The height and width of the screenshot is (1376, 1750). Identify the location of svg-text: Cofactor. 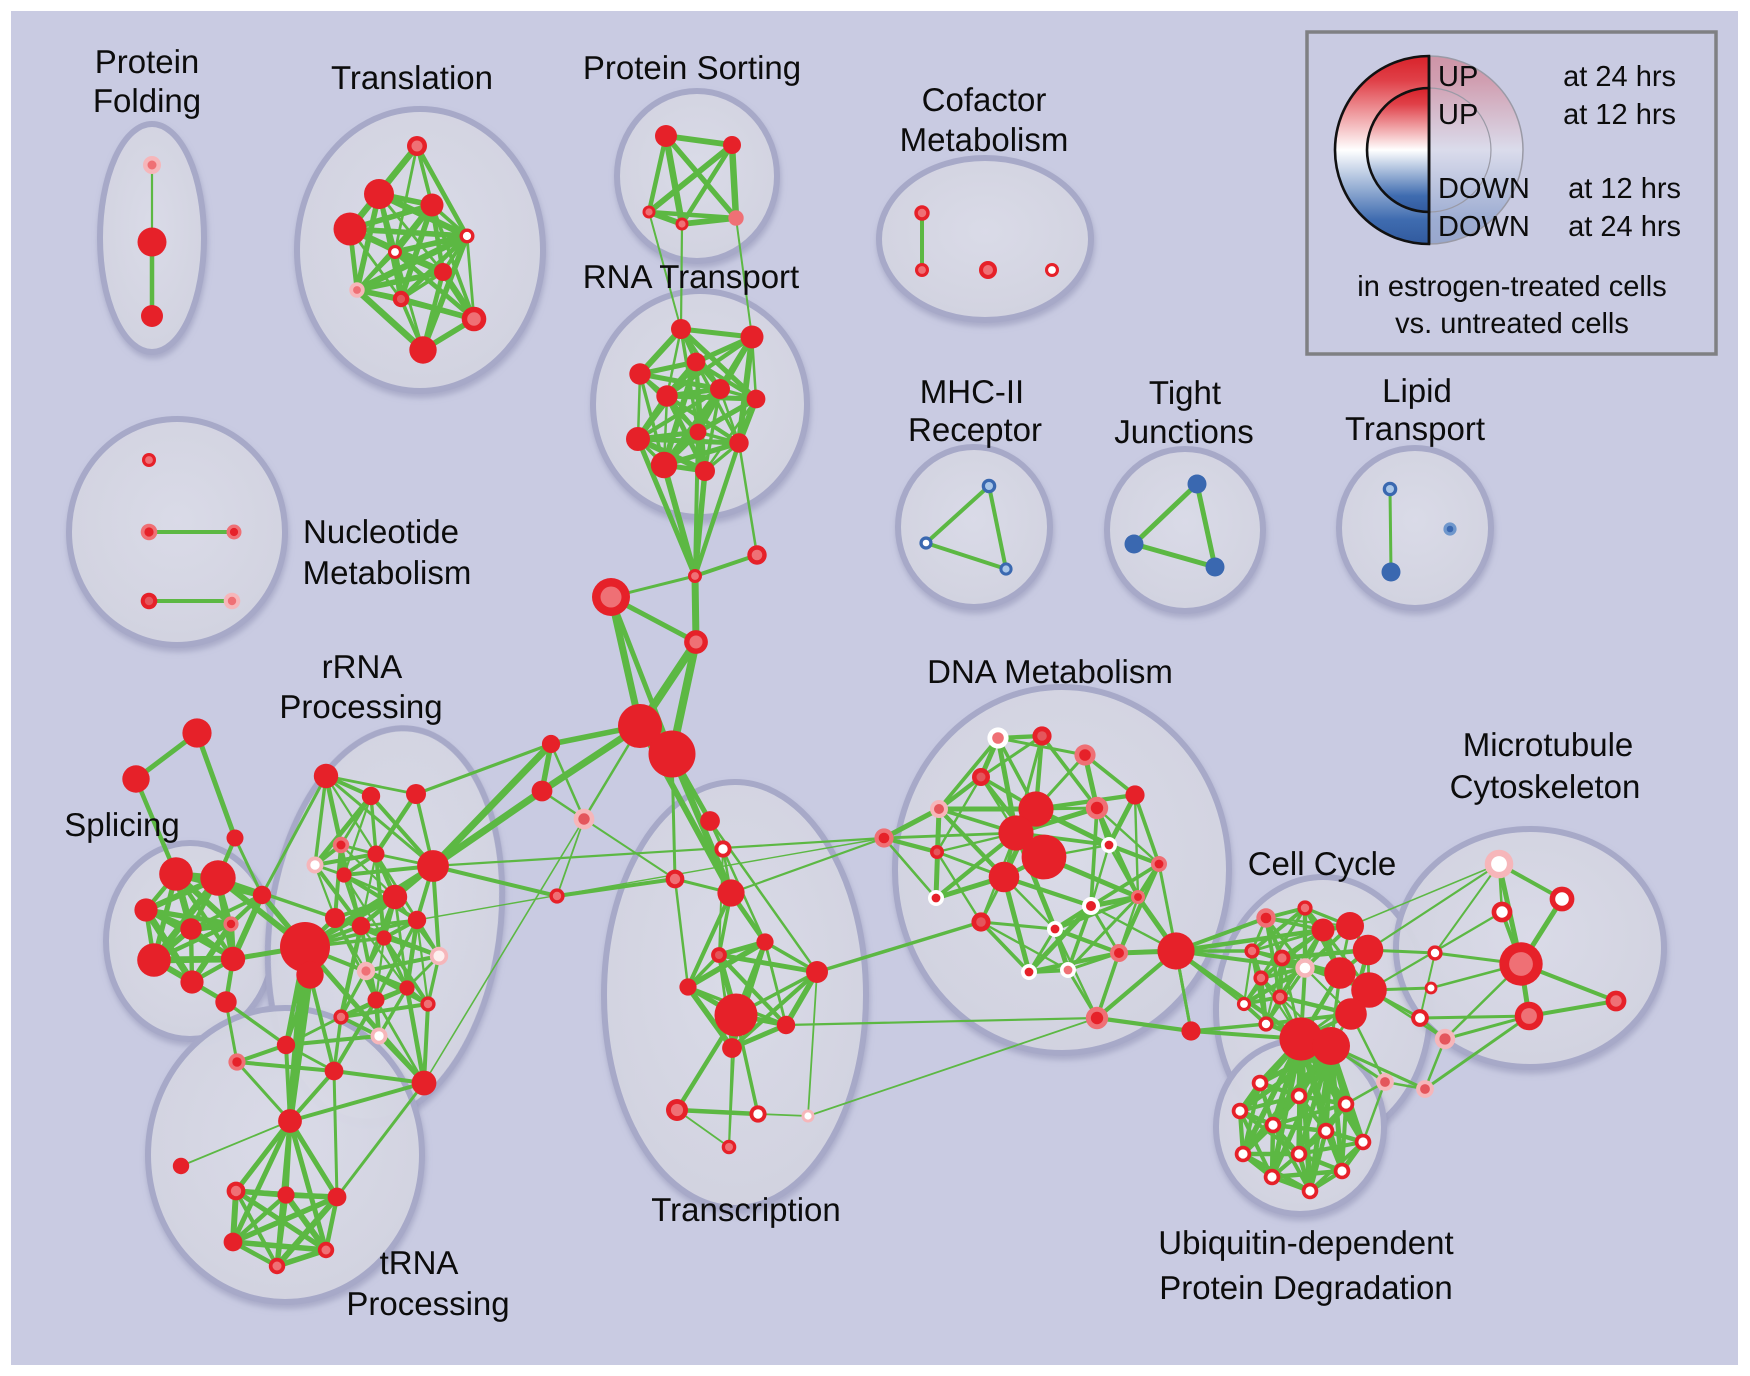
(984, 99).